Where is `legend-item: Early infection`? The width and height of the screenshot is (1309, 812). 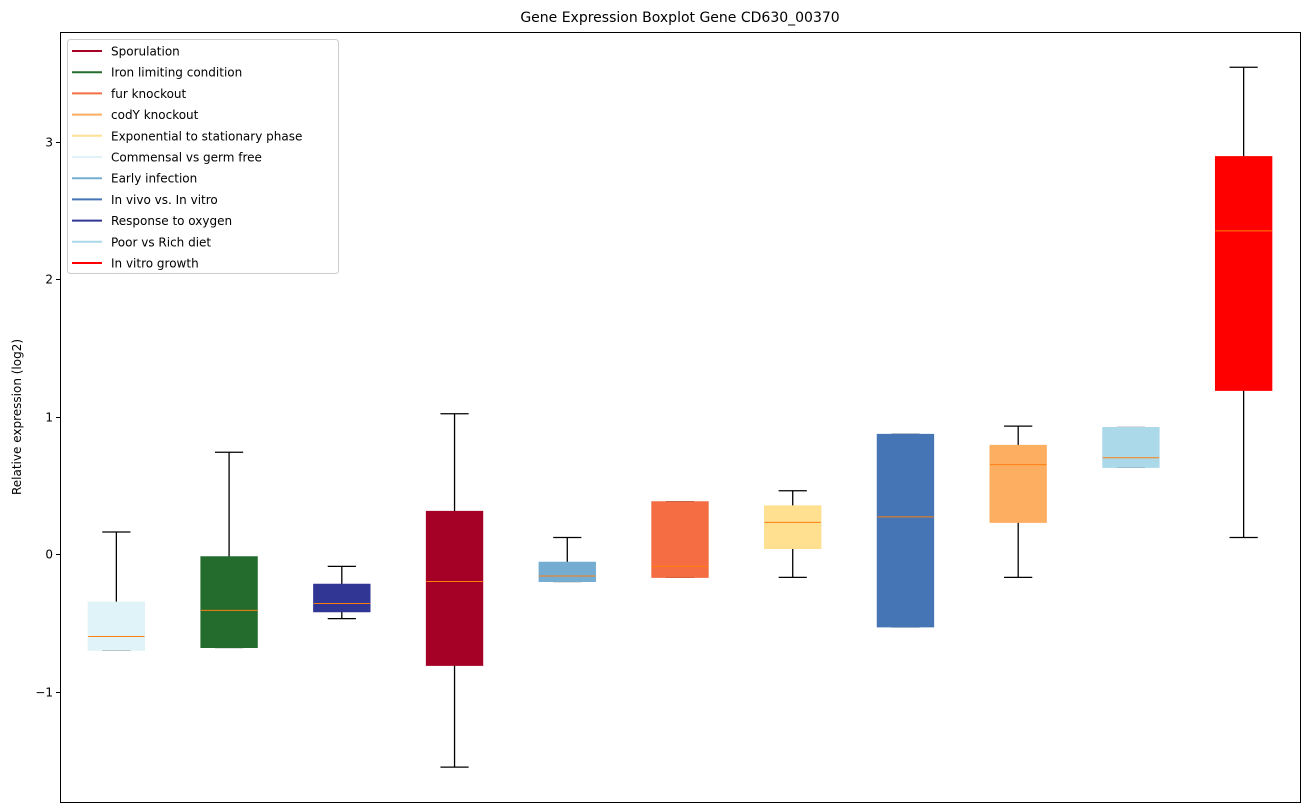 legend-item: Early infection is located at coordinates (134, 179).